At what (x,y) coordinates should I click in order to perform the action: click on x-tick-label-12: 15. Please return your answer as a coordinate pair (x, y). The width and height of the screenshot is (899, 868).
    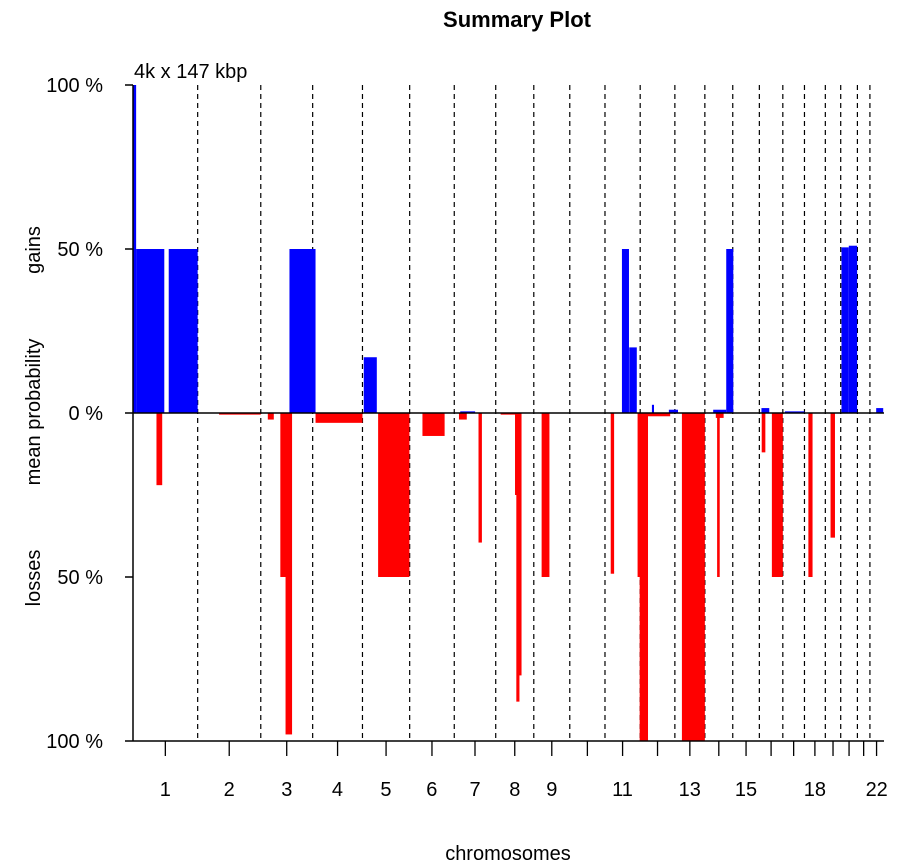
    Looking at the image, I should click on (746, 790).